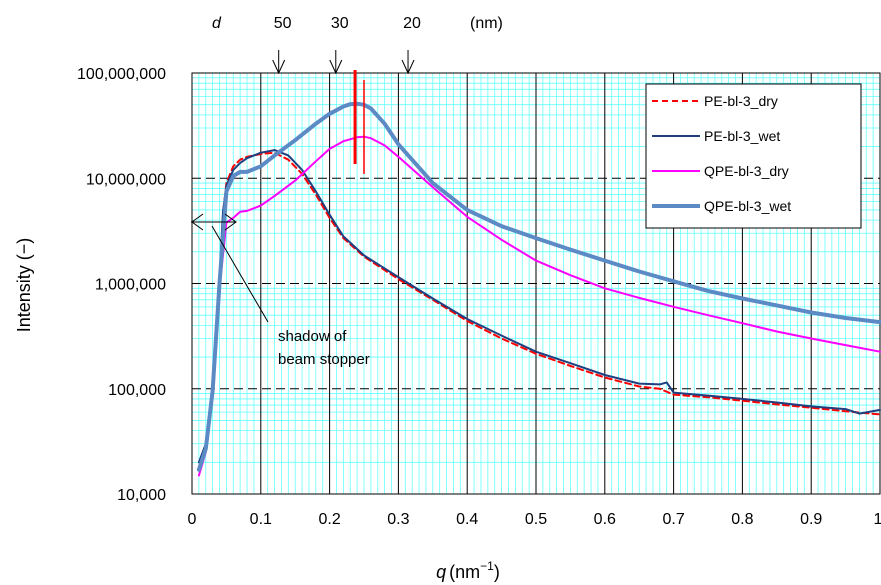 Image resolution: width=881 pixels, height=585 pixels. Describe the element at coordinates (130, 285) in the screenshot. I see `y-tick-label: 1,000,000` at that location.